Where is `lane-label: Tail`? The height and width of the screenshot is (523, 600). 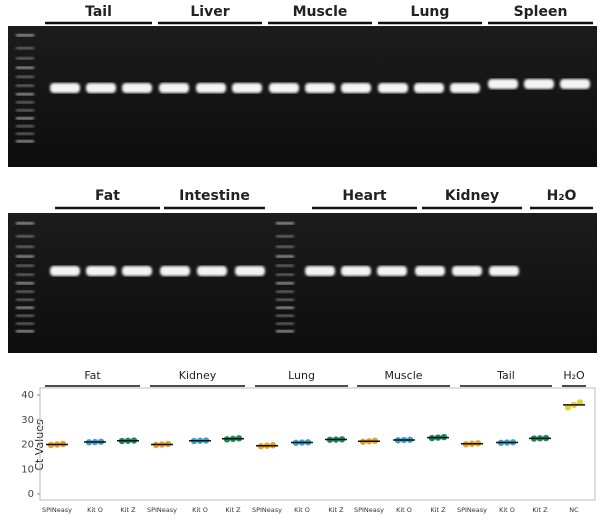 lane-label: Tail is located at coordinates (98, 12).